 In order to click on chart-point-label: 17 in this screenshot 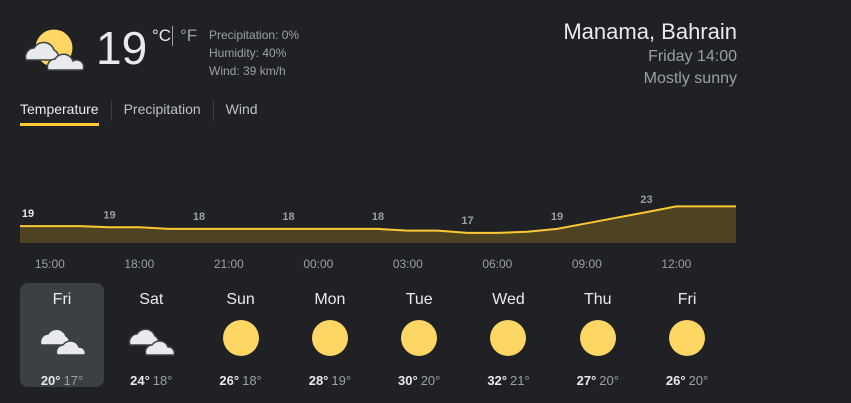, I will do `click(467, 221)`.